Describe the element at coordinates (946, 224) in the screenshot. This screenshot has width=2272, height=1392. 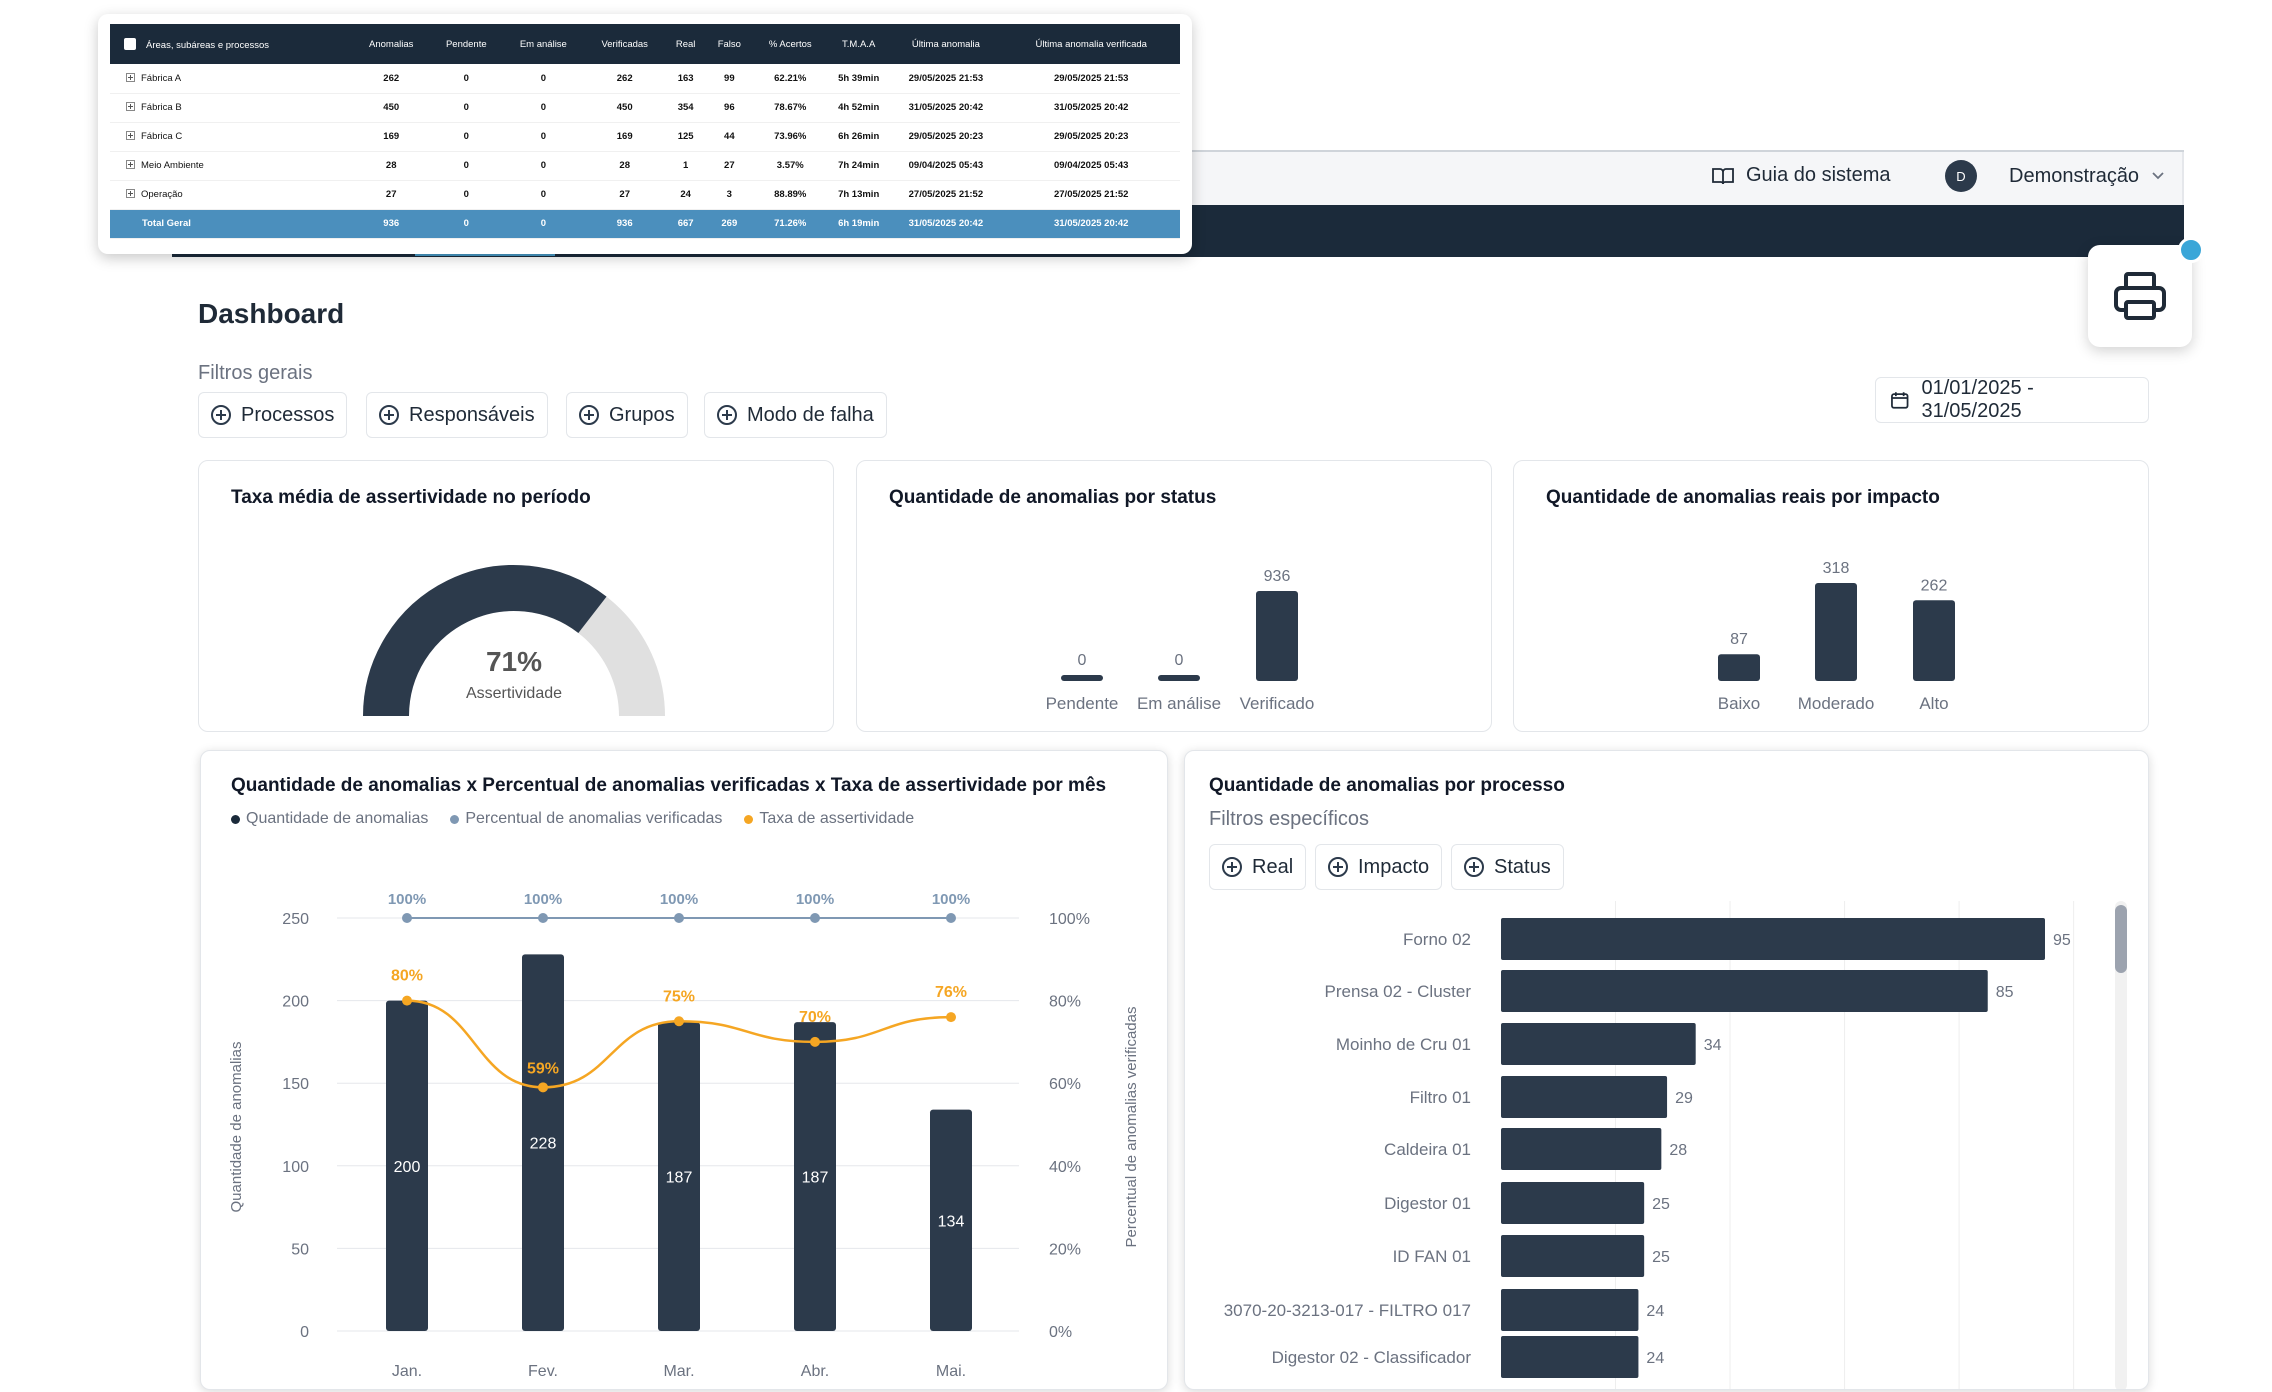
I see `total-cell: 31/05/2025 20:42` at that location.